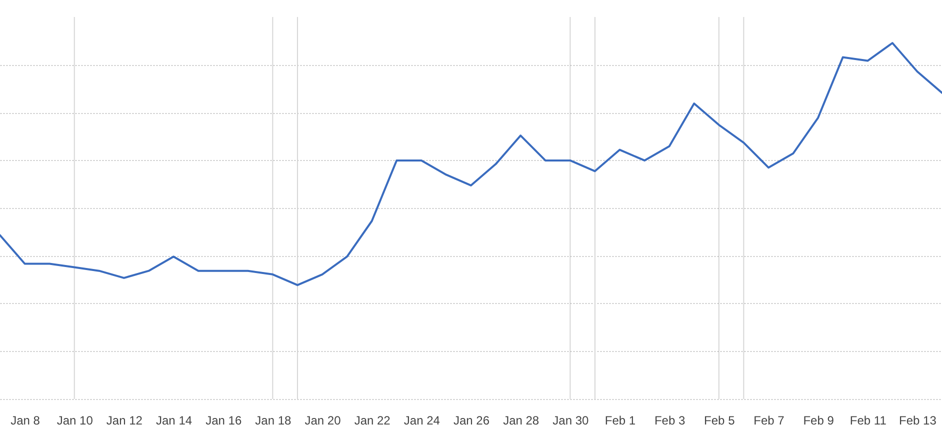  What do you see at coordinates (422, 421) in the screenshot?
I see `x-tick-label: Jan 24` at bounding box center [422, 421].